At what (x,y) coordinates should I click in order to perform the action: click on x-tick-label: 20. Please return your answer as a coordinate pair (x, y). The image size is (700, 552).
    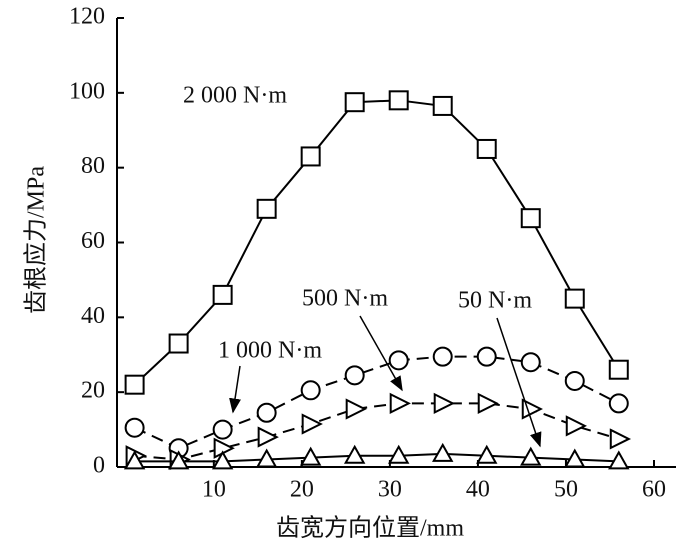
    Looking at the image, I should click on (302, 490).